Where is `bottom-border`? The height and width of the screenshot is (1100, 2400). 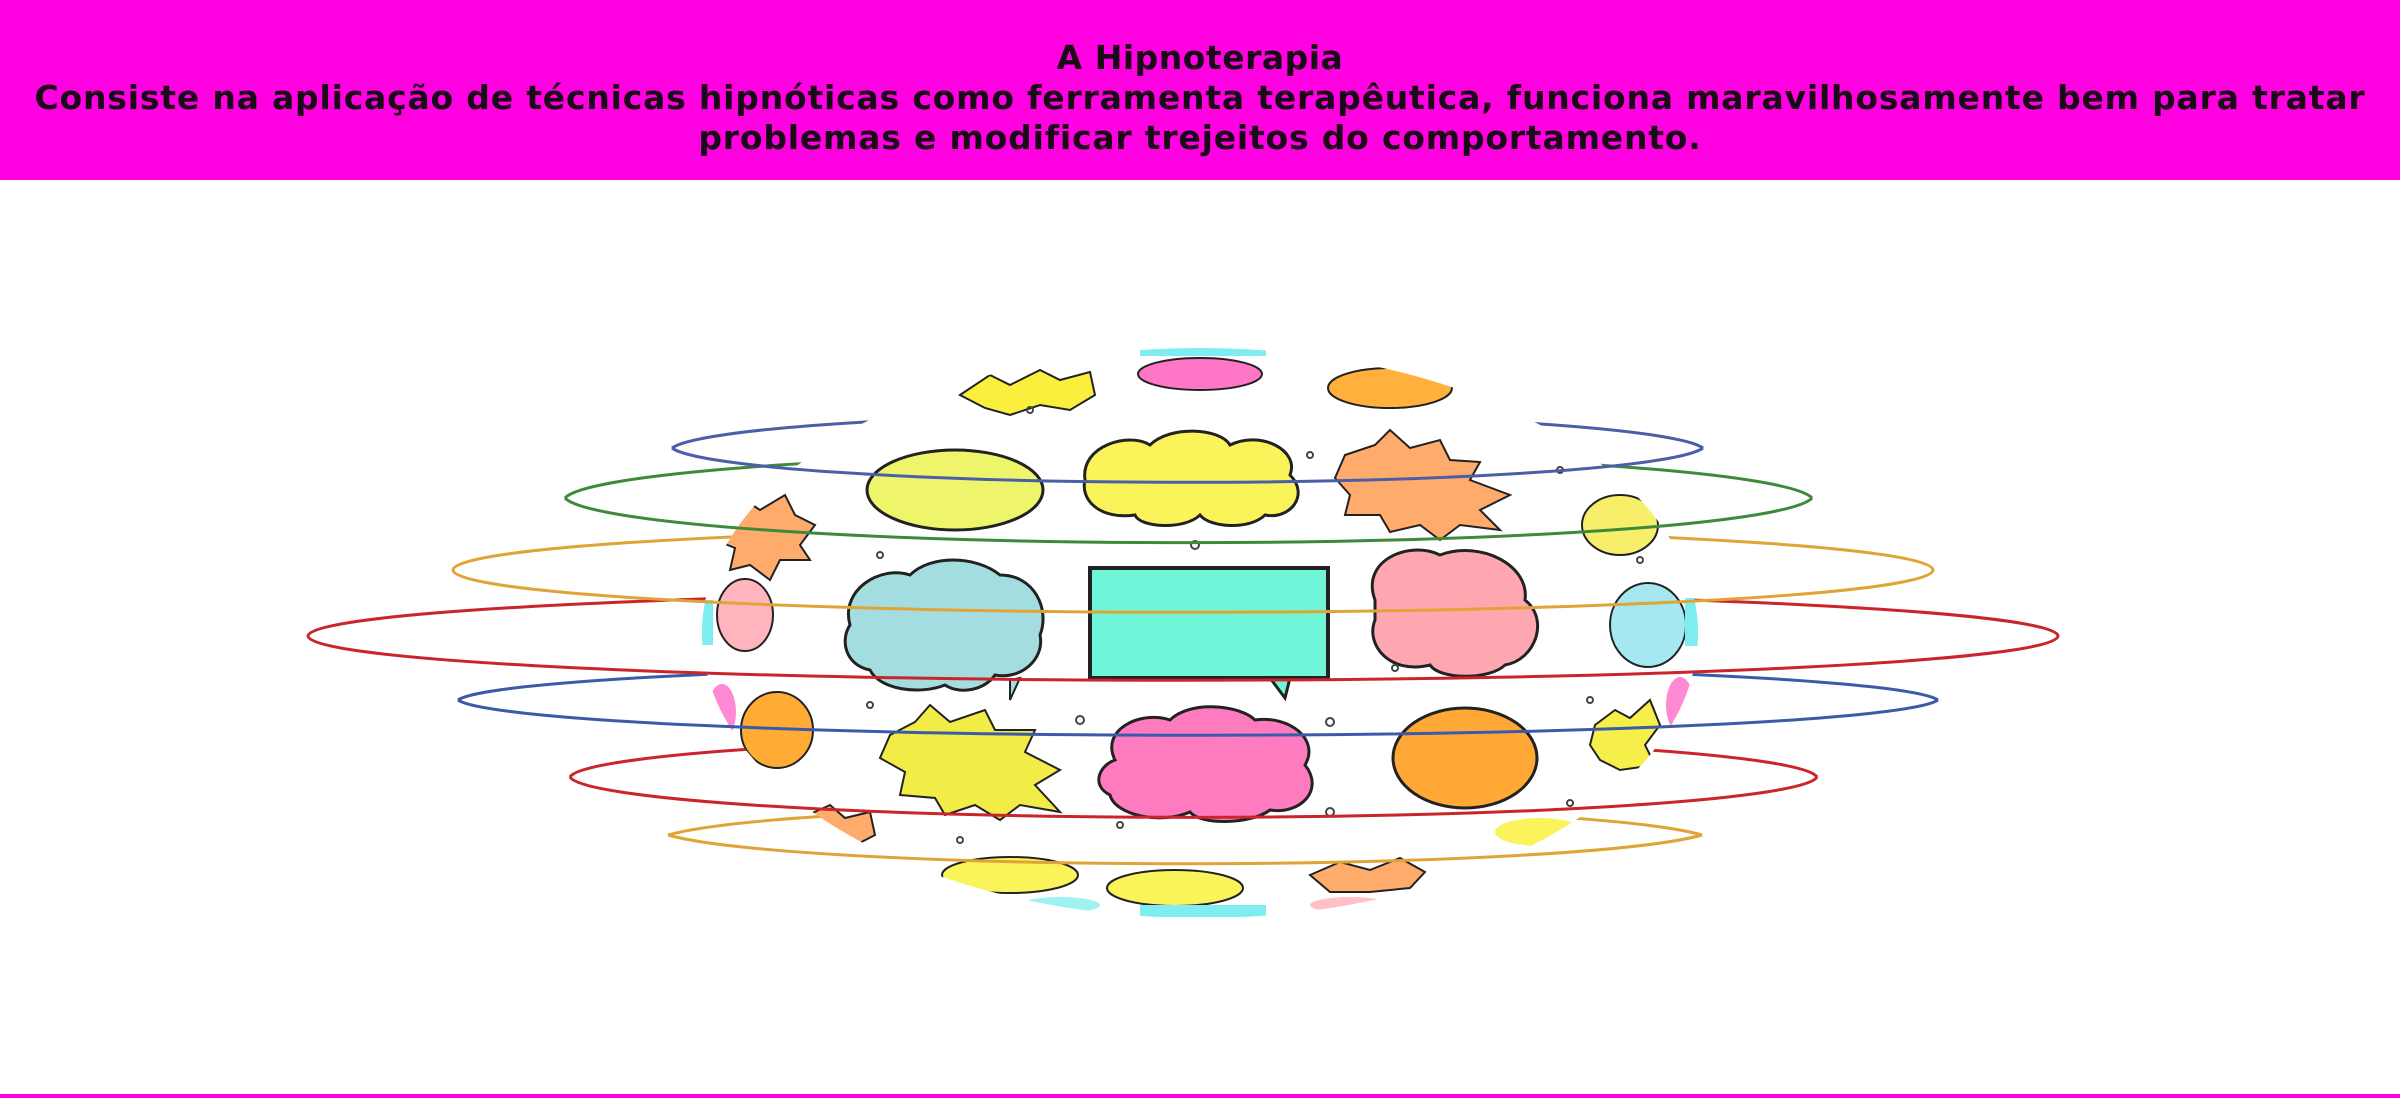 bottom-border is located at coordinates (1200, 1096).